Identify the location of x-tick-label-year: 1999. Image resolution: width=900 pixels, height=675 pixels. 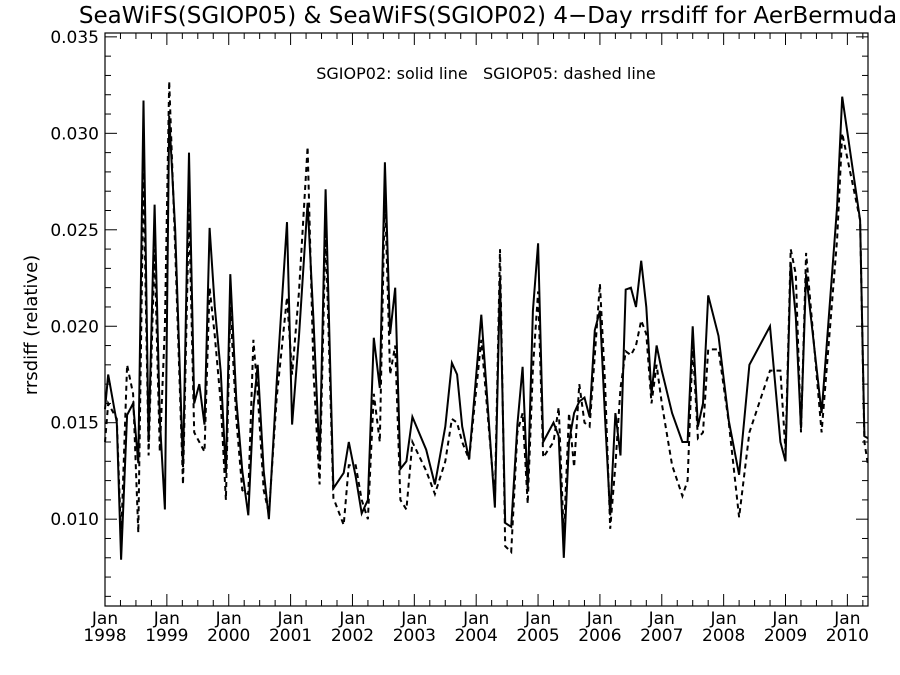
(166, 636).